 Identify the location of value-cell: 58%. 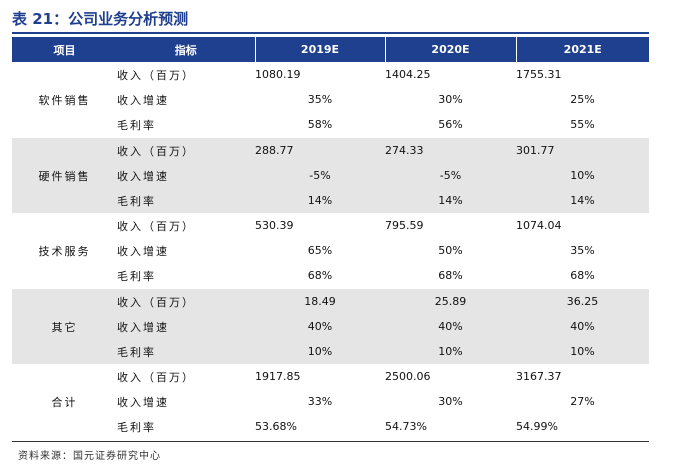
(320, 124).